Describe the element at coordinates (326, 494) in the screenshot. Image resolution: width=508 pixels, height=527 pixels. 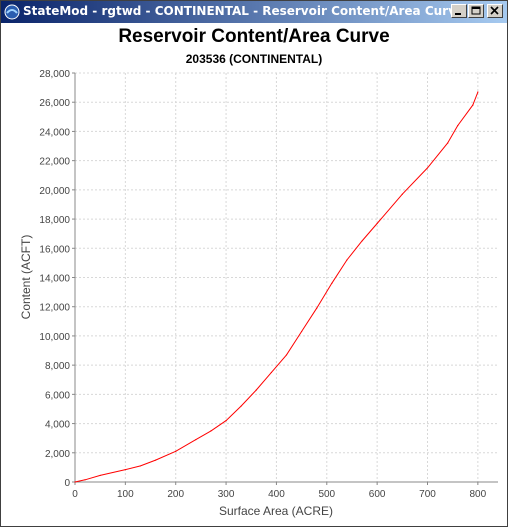
I see `x-tick-label: 500` at that location.